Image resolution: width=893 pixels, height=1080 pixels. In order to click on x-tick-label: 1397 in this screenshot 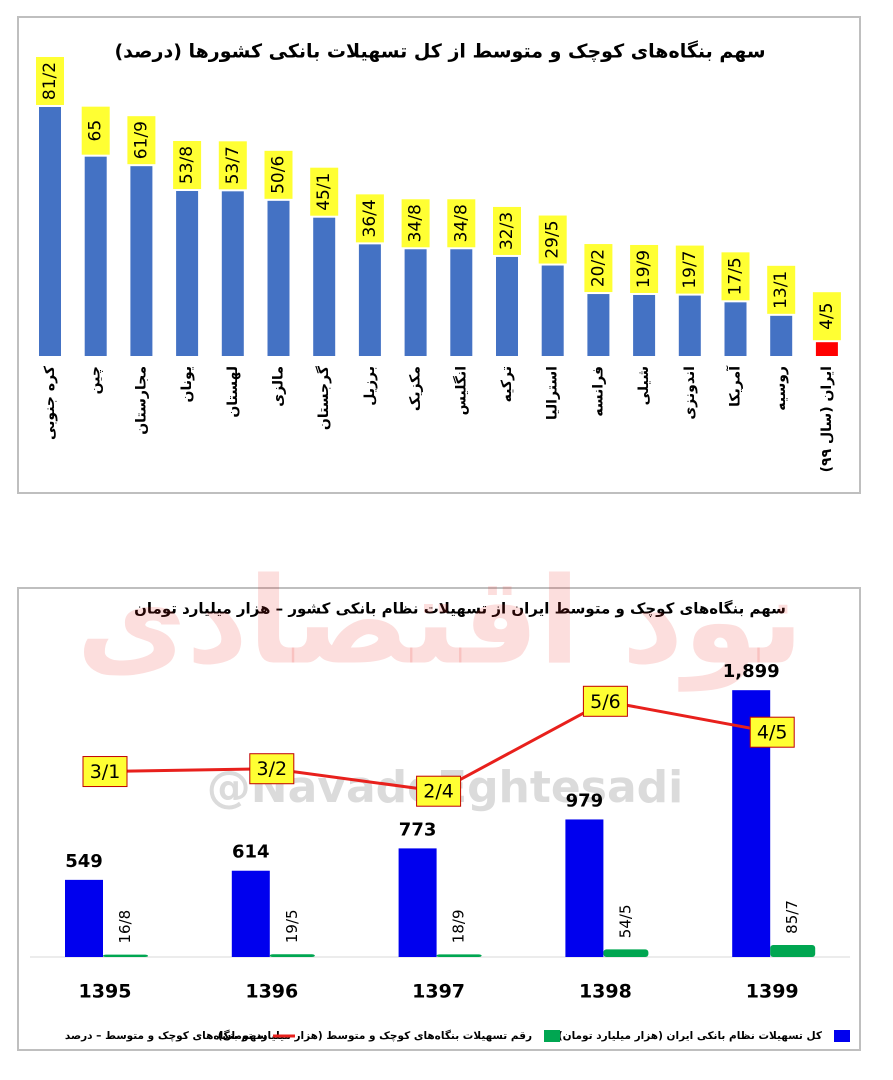, I will do `click(438, 992)`.